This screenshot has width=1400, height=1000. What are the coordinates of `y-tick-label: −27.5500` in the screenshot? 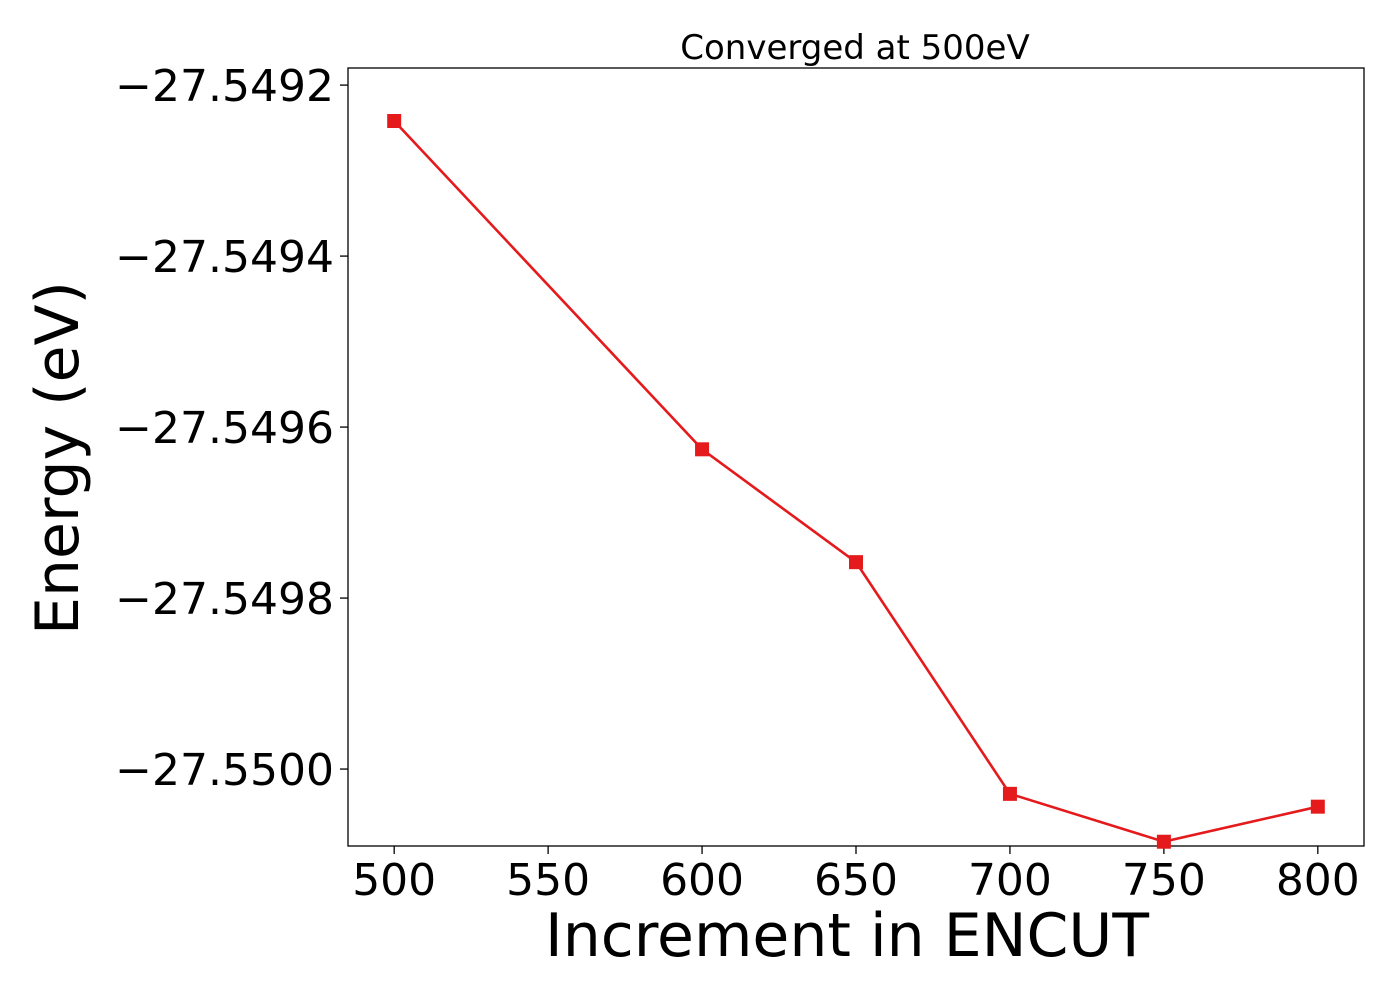 It's located at (224, 770).